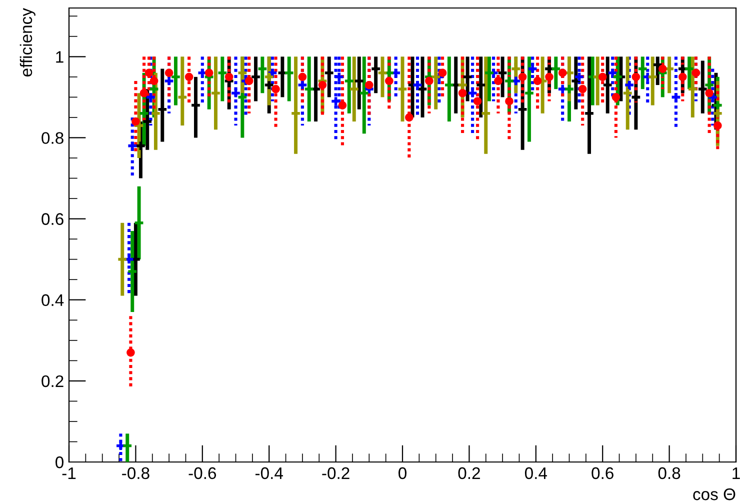  I want to click on x-tick-label: -0.4, so click(269, 473).